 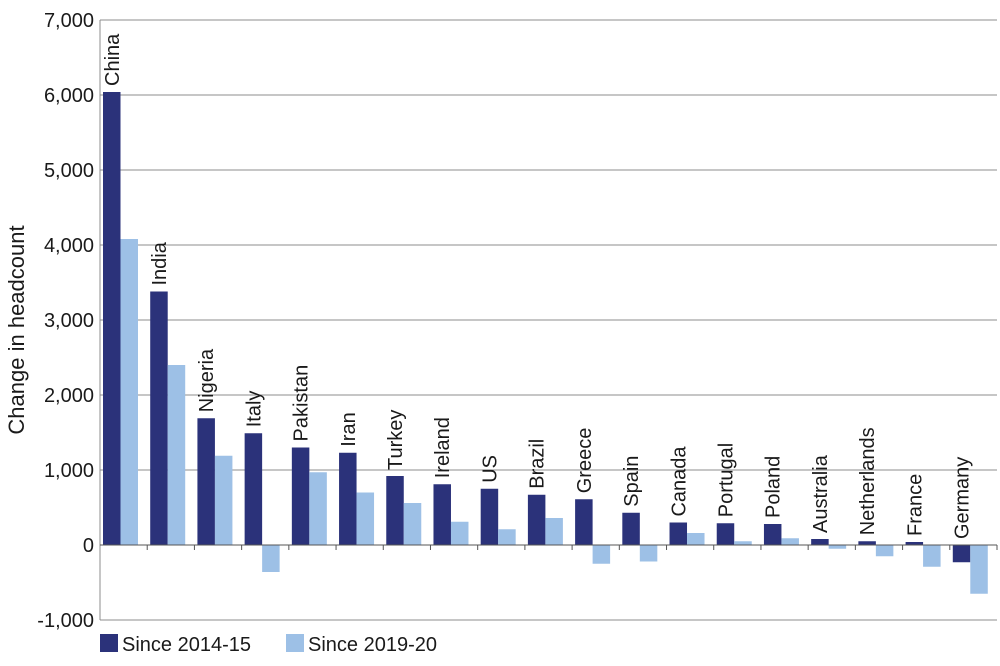 I want to click on y-tick-label: 4,000, so click(x=69, y=246).